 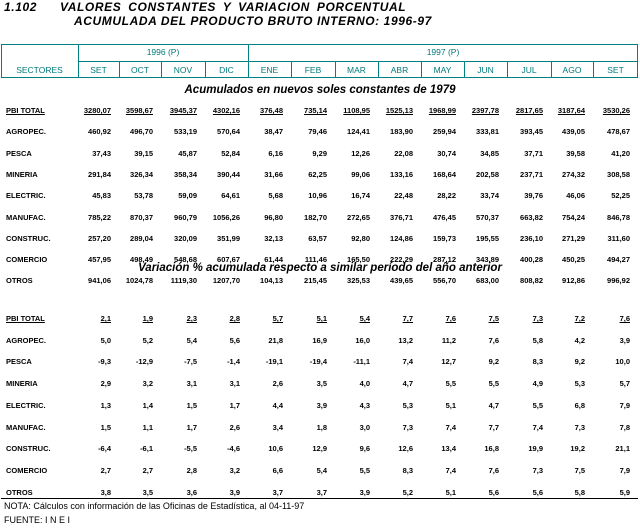 What do you see at coordinates (275, 340) in the screenshot?
I see `cell-value: 21,8` at bounding box center [275, 340].